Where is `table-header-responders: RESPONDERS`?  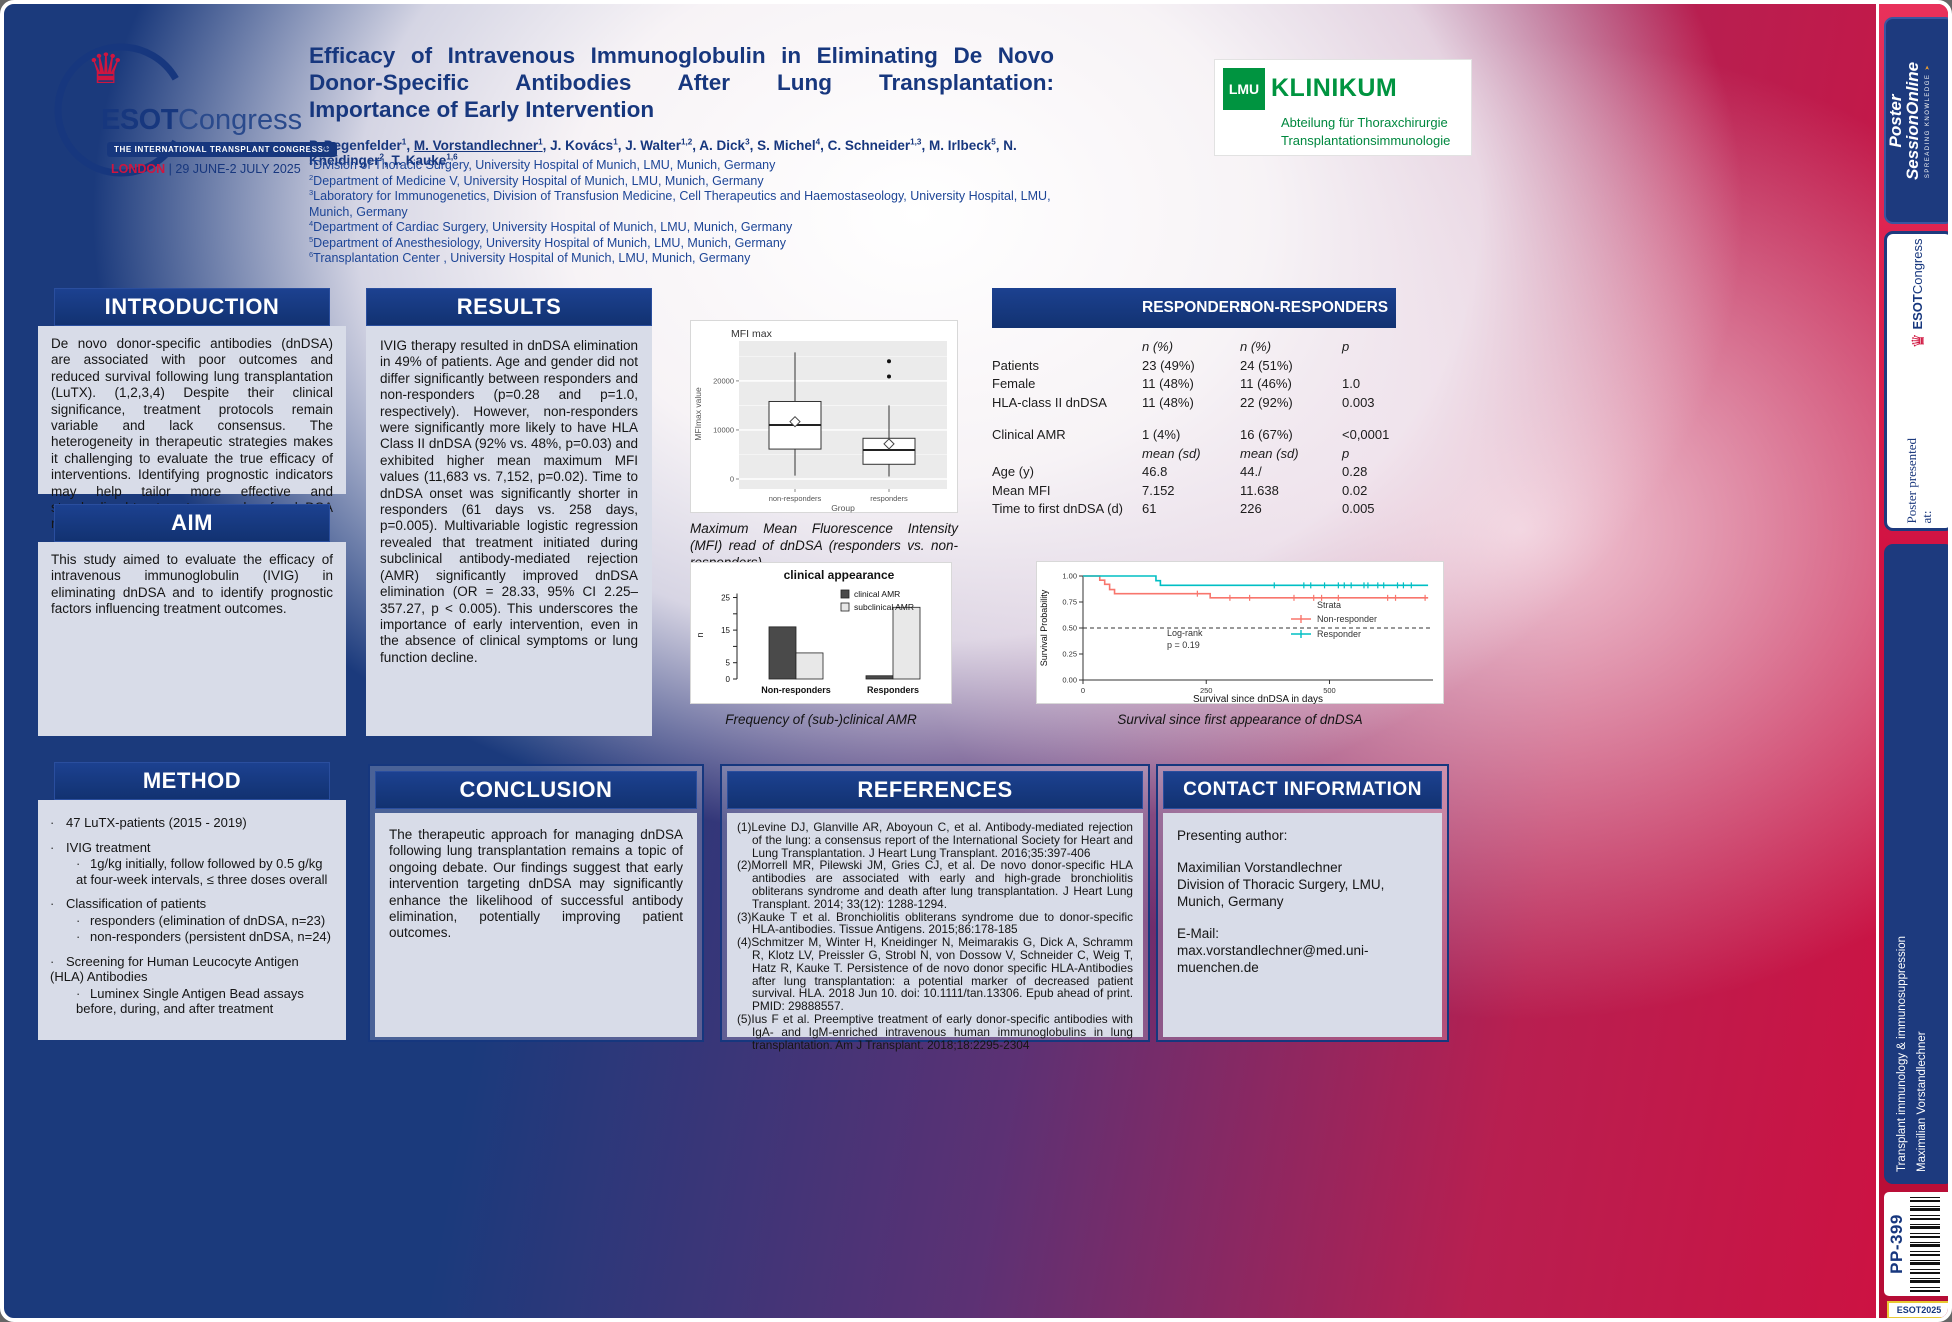 table-header-responders: RESPONDERS is located at coordinates (1196, 307).